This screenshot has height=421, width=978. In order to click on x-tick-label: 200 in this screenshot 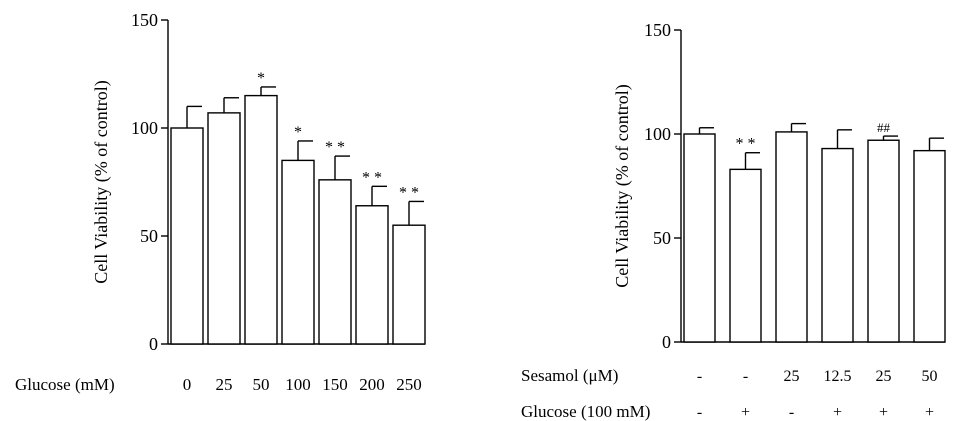, I will do `click(372, 384)`.